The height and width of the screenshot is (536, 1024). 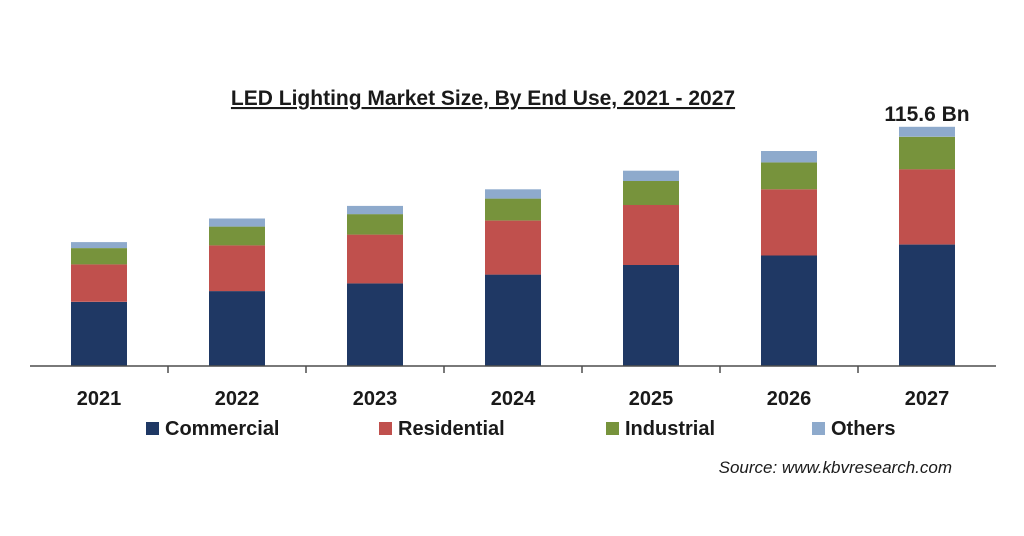 What do you see at coordinates (513, 209) in the screenshot?
I see `bar-industrial-2024` at bounding box center [513, 209].